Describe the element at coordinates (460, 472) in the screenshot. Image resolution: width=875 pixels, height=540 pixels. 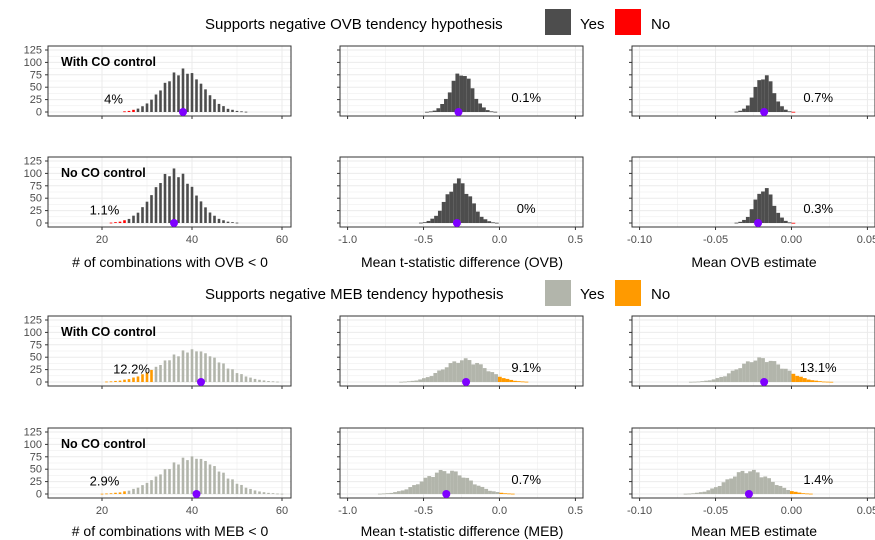
I see `panel-meb-tstat-row3: 0.7% -1.0 -0.5 0.0 0.5` at that location.